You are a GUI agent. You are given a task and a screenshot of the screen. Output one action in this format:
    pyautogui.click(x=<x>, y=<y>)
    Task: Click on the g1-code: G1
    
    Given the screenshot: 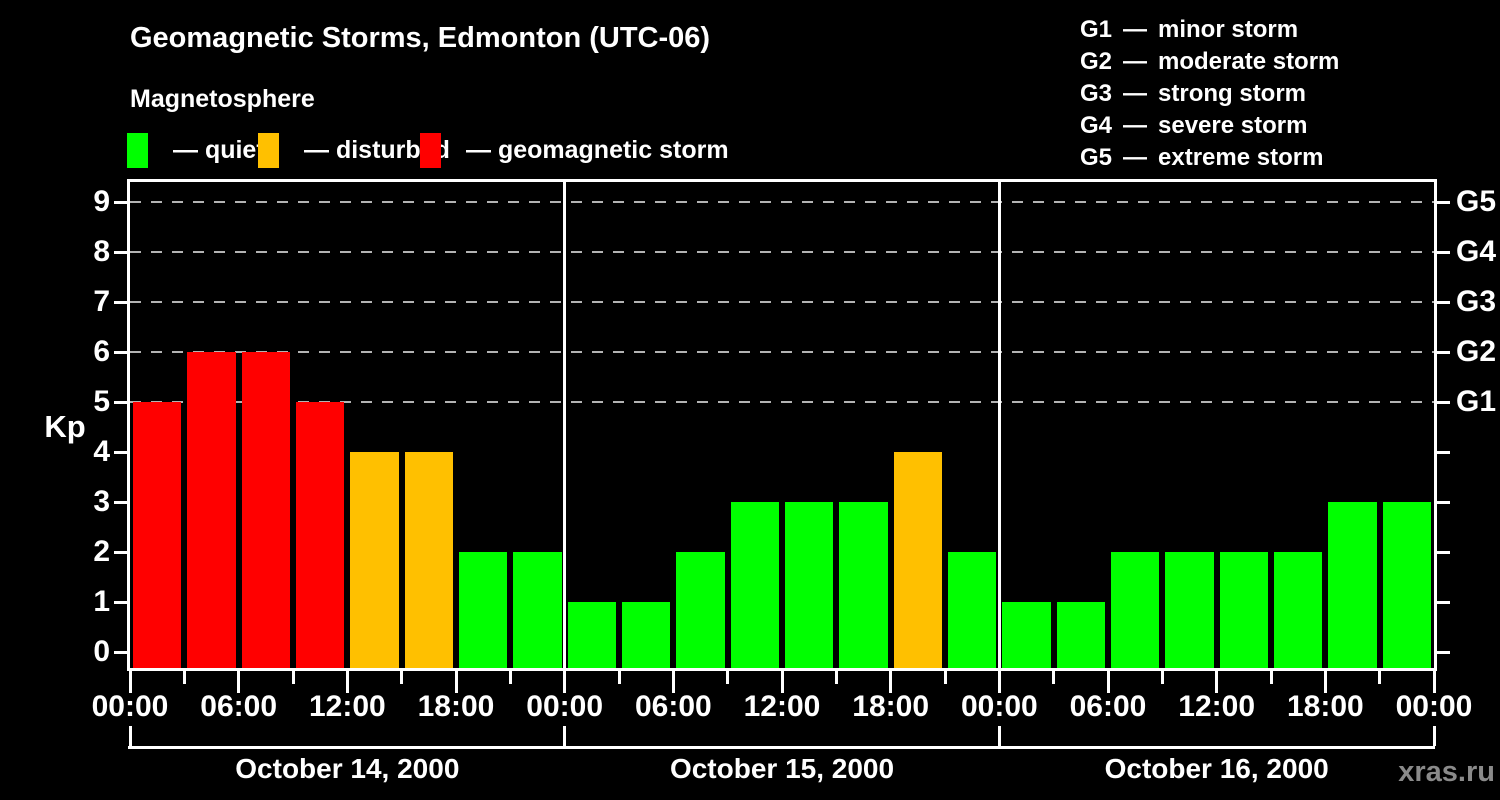 What is the action you would take?
    pyautogui.click(x=1096, y=29)
    